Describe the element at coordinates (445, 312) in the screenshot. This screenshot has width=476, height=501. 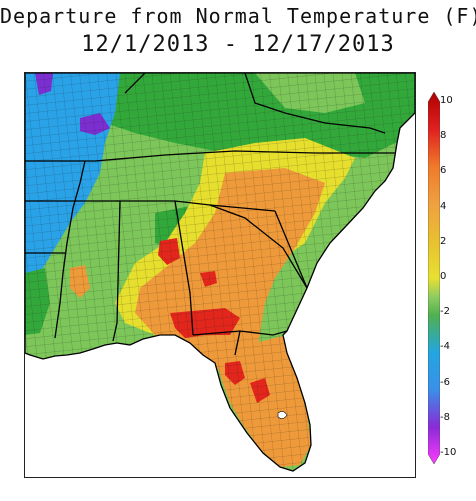
I see `colorbar-tick-label: -2` at that location.